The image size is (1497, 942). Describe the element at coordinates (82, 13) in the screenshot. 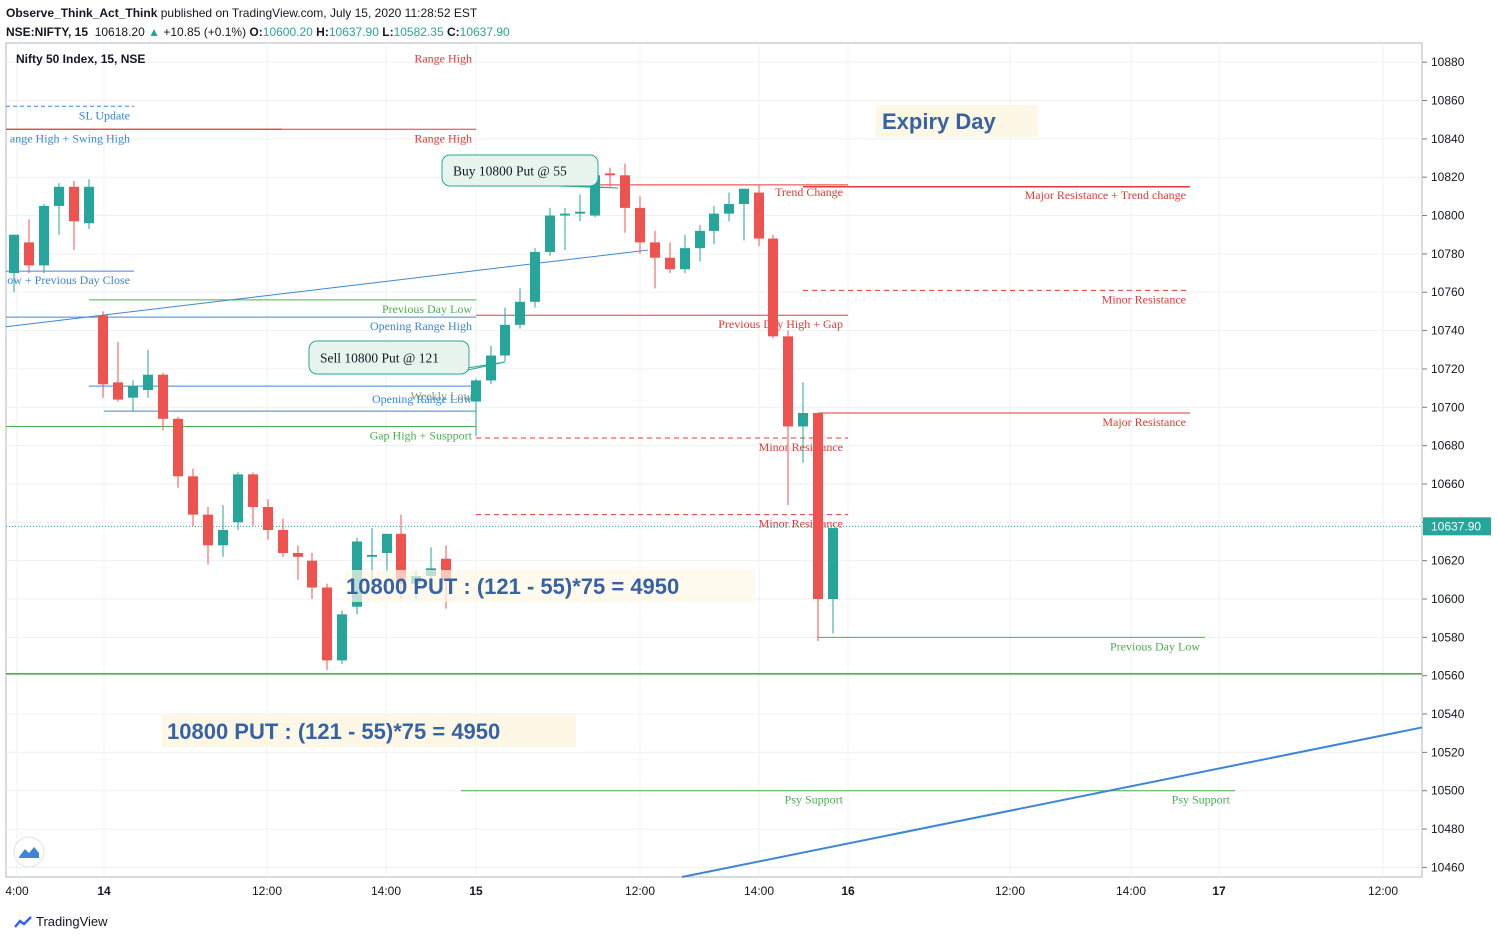

I see `author-name: Observe_Think_Act_Think` at that location.